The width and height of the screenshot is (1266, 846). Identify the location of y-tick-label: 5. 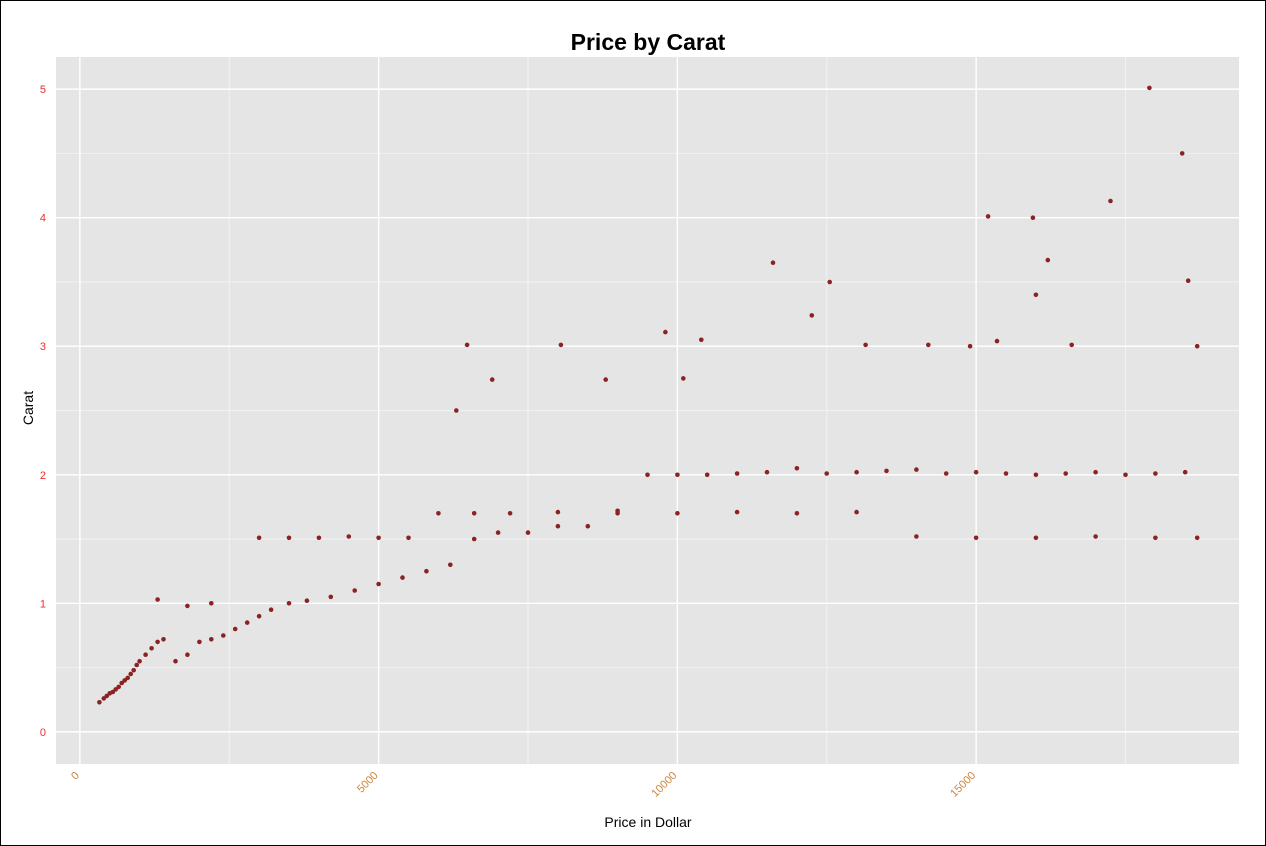
(43, 90).